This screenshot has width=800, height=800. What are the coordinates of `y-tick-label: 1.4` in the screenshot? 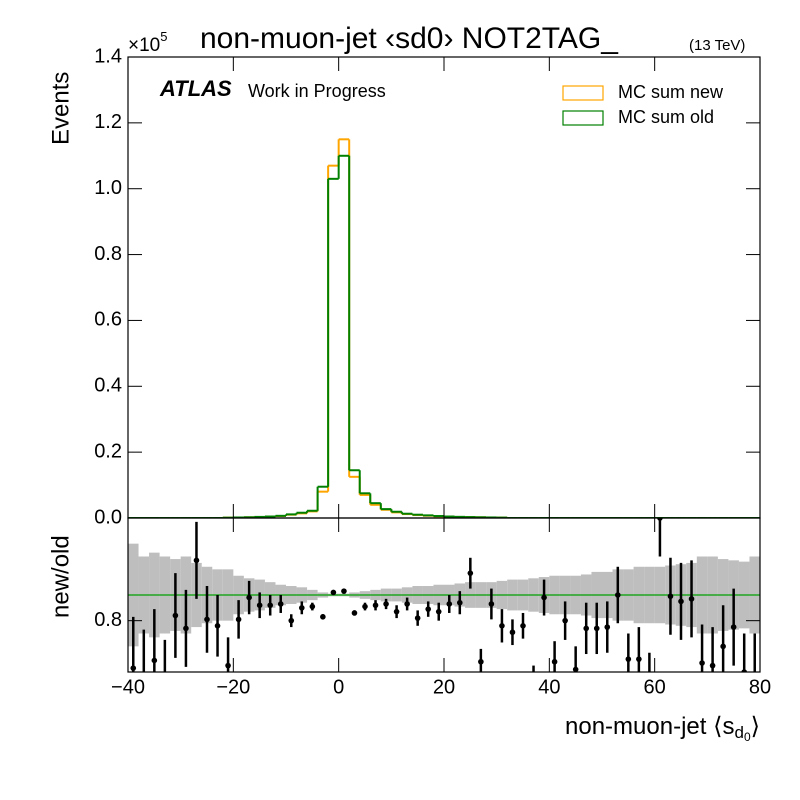 It's located at (108, 56).